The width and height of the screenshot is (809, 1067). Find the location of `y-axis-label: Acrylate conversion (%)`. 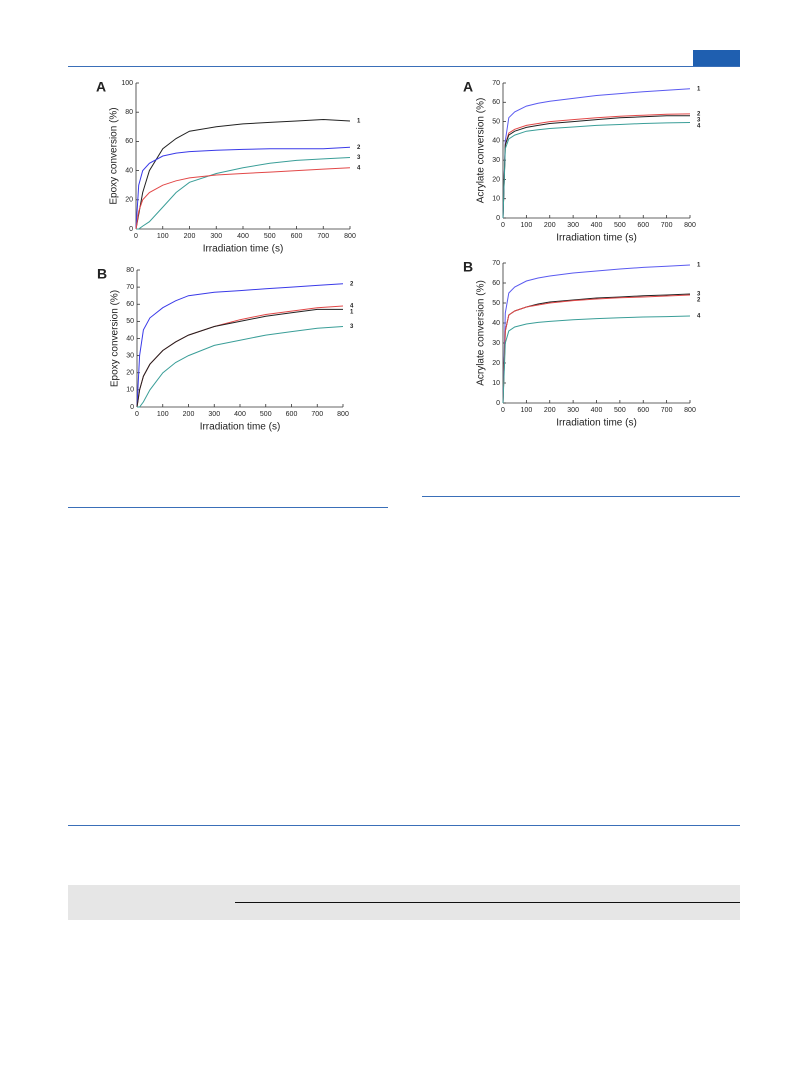

y-axis-label: Acrylate conversion (%) is located at coordinates (481, 333).